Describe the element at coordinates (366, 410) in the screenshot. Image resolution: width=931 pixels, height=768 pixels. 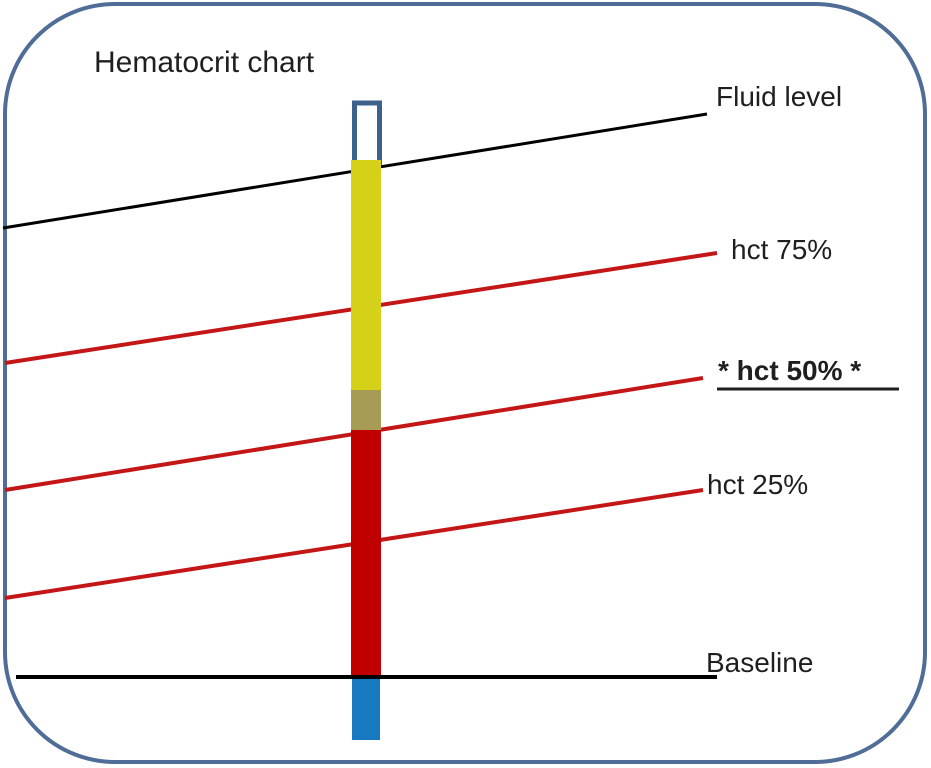
I see `tube-buffy-coat-segment` at that location.